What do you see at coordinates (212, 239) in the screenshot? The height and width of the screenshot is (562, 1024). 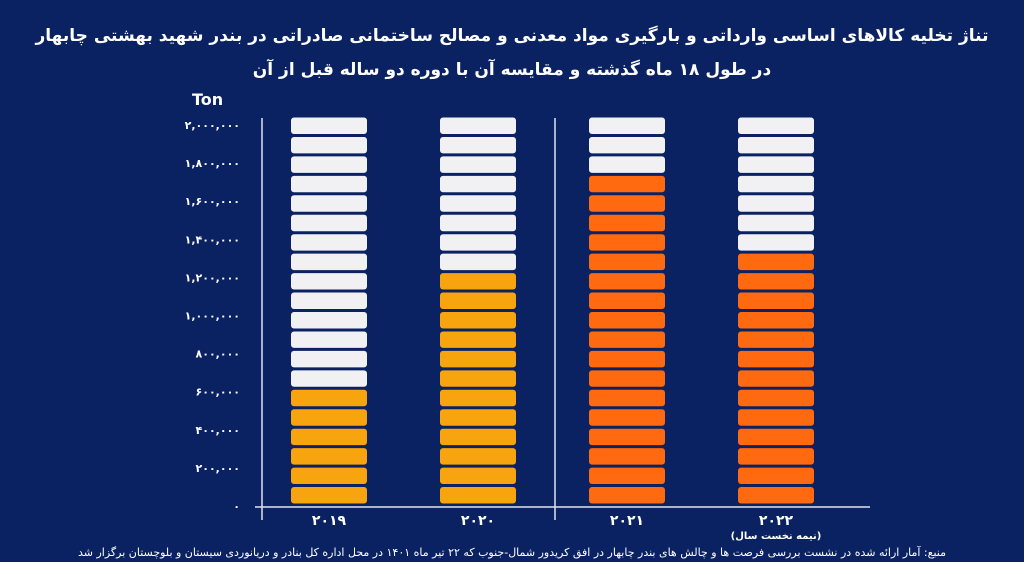 I see `y-tick-label: ۱,۴۰۰,۰۰۰` at bounding box center [212, 239].